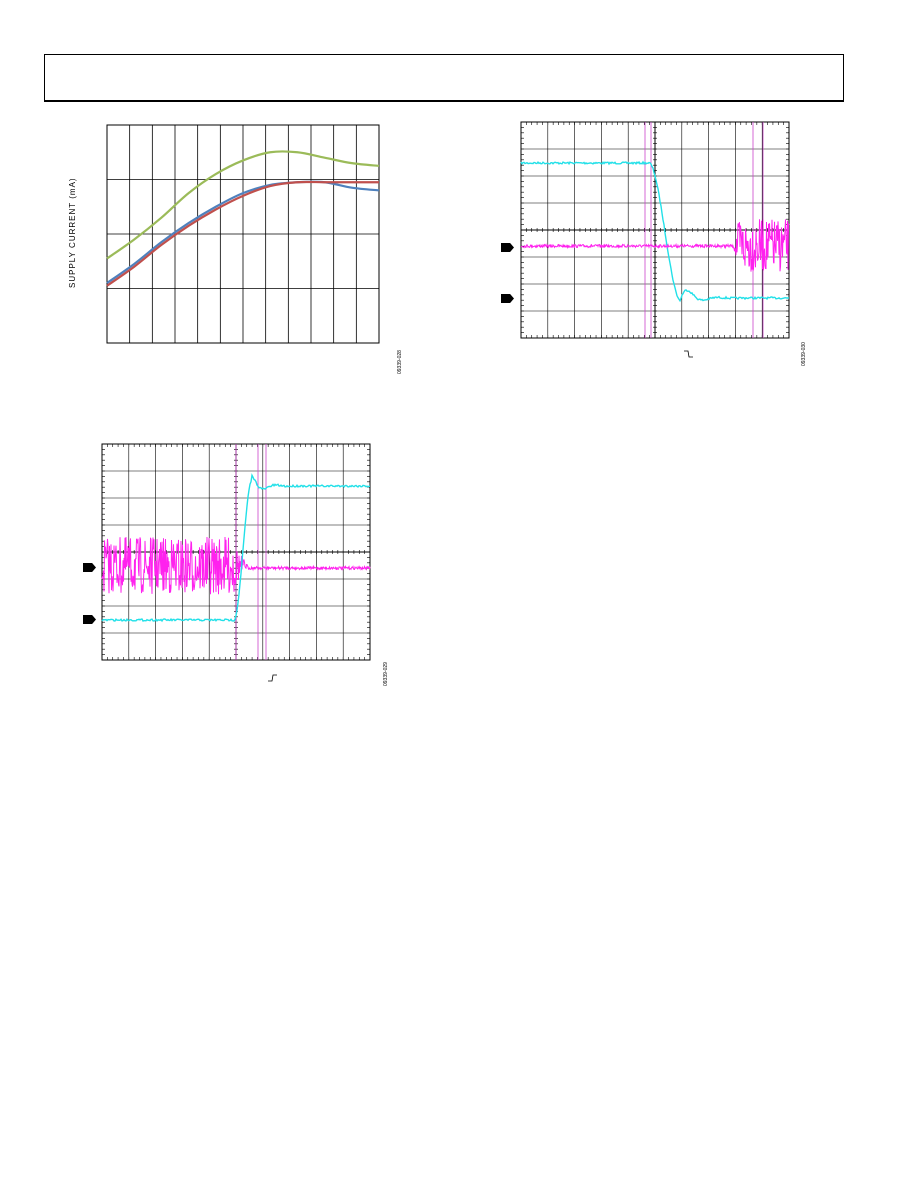  Describe the element at coordinates (272, 679) in the screenshot. I see `trigger-rising-icon` at that location.